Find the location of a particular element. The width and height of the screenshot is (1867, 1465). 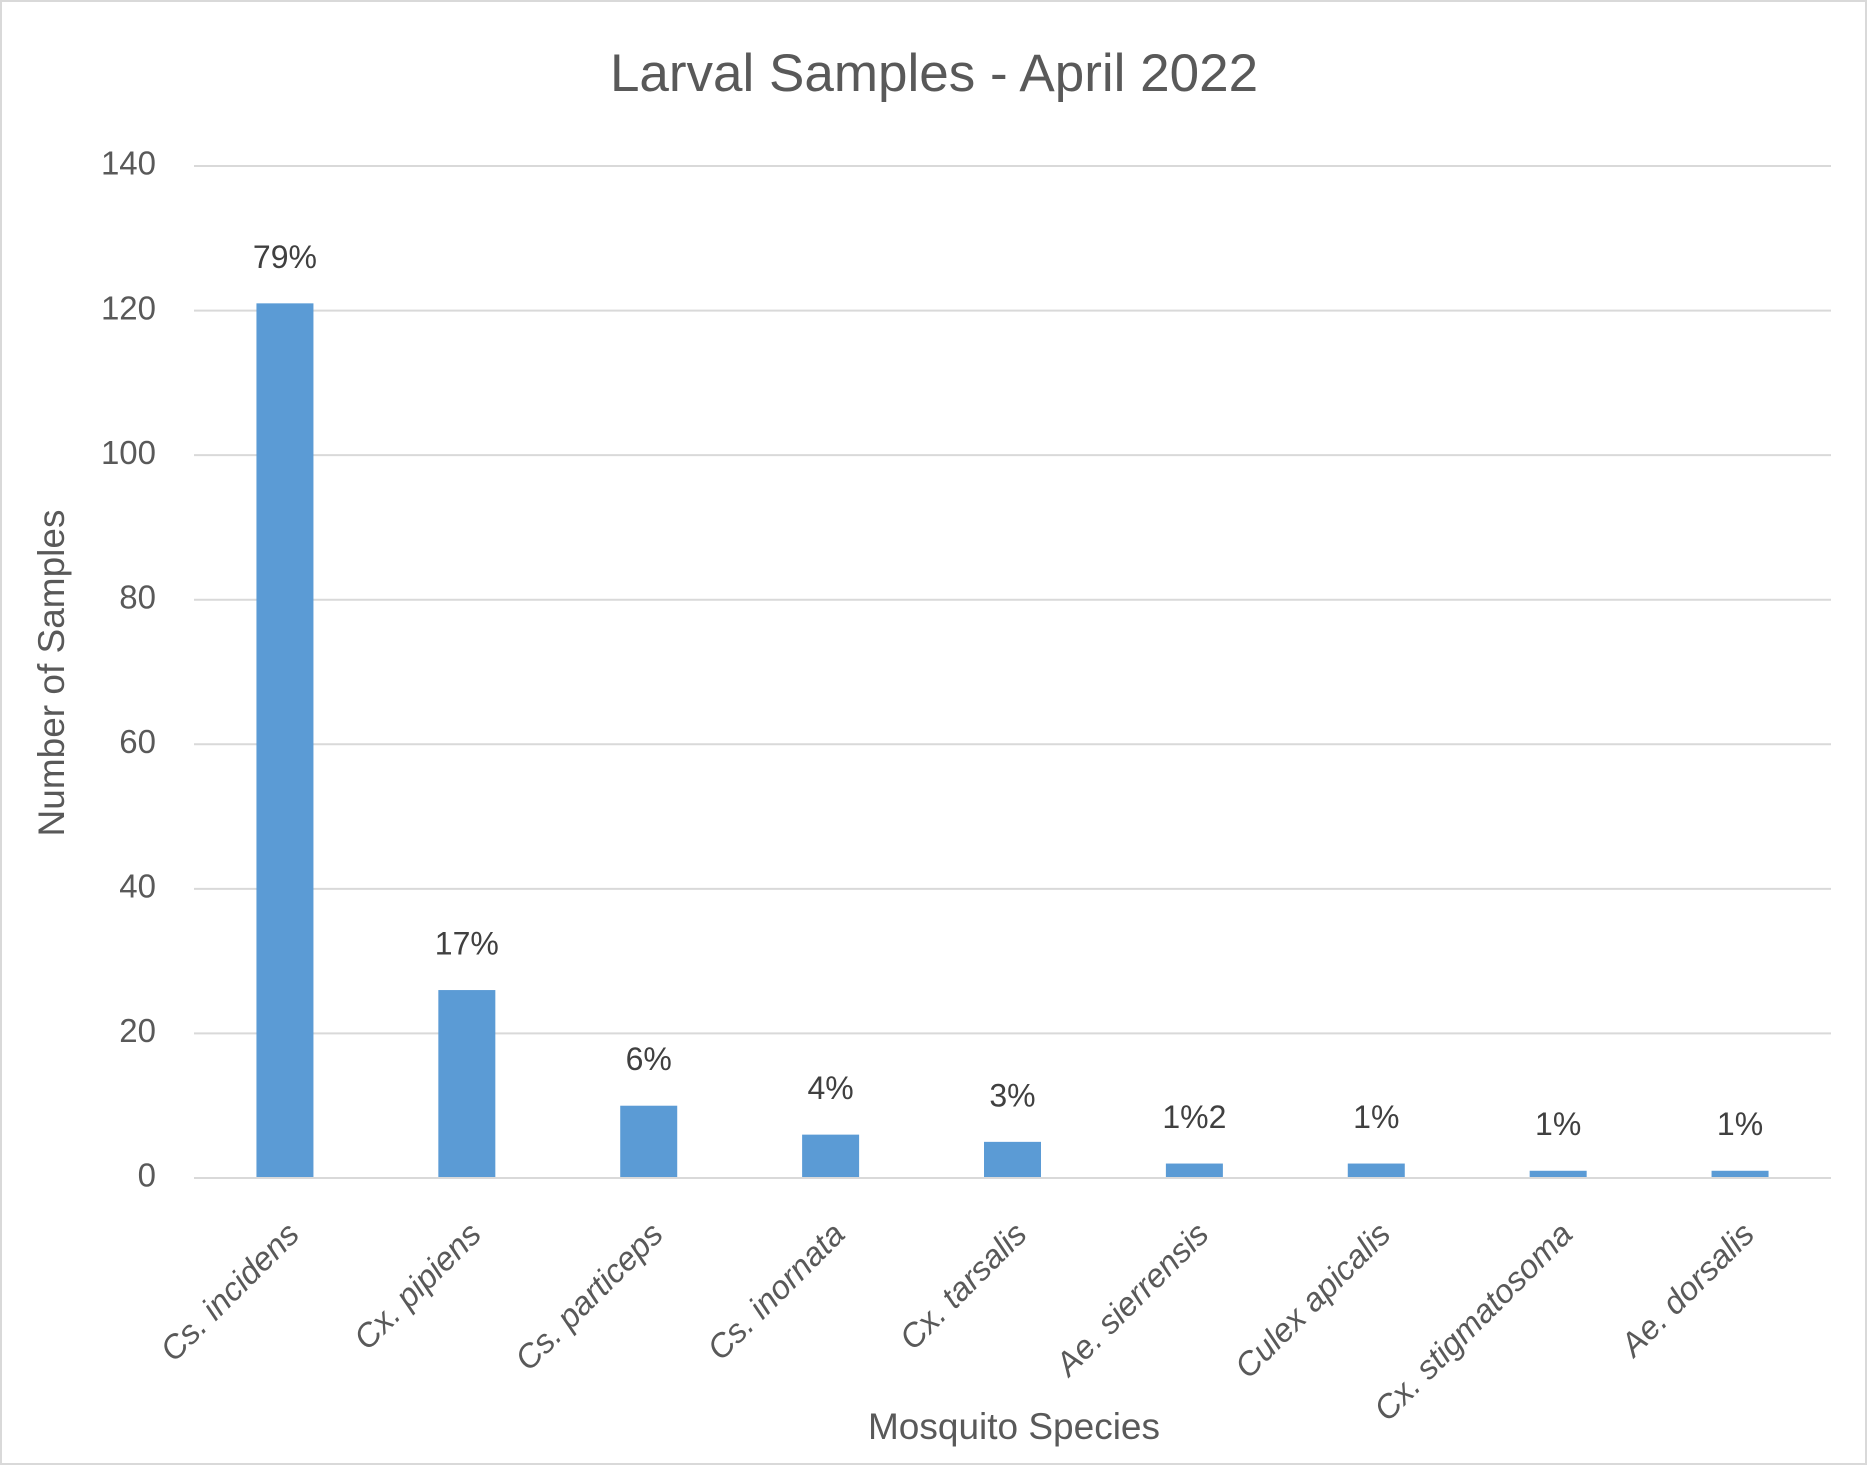

y-tick-label: 40 is located at coordinates (137, 886).